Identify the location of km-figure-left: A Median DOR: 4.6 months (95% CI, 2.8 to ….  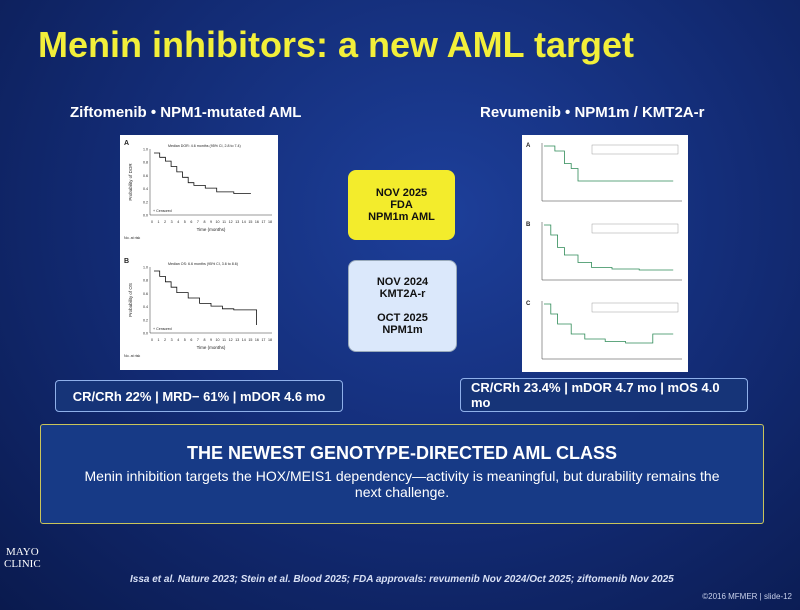
(199, 252).